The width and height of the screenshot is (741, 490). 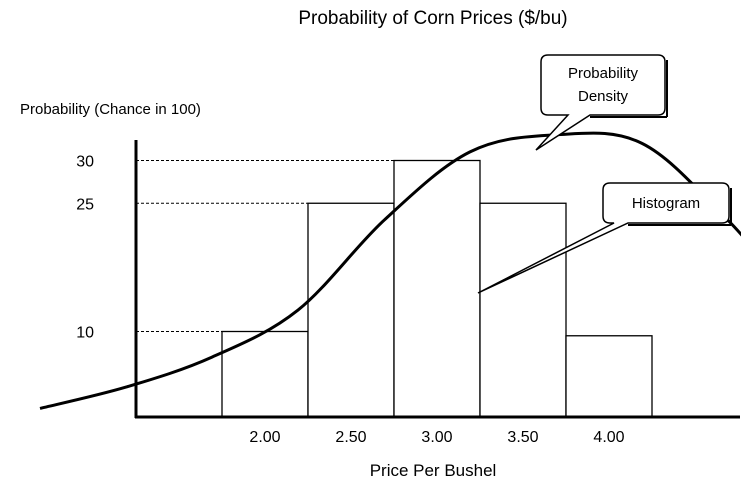 I want to click on y-tick-label: 30, so click(x=85, y=162).